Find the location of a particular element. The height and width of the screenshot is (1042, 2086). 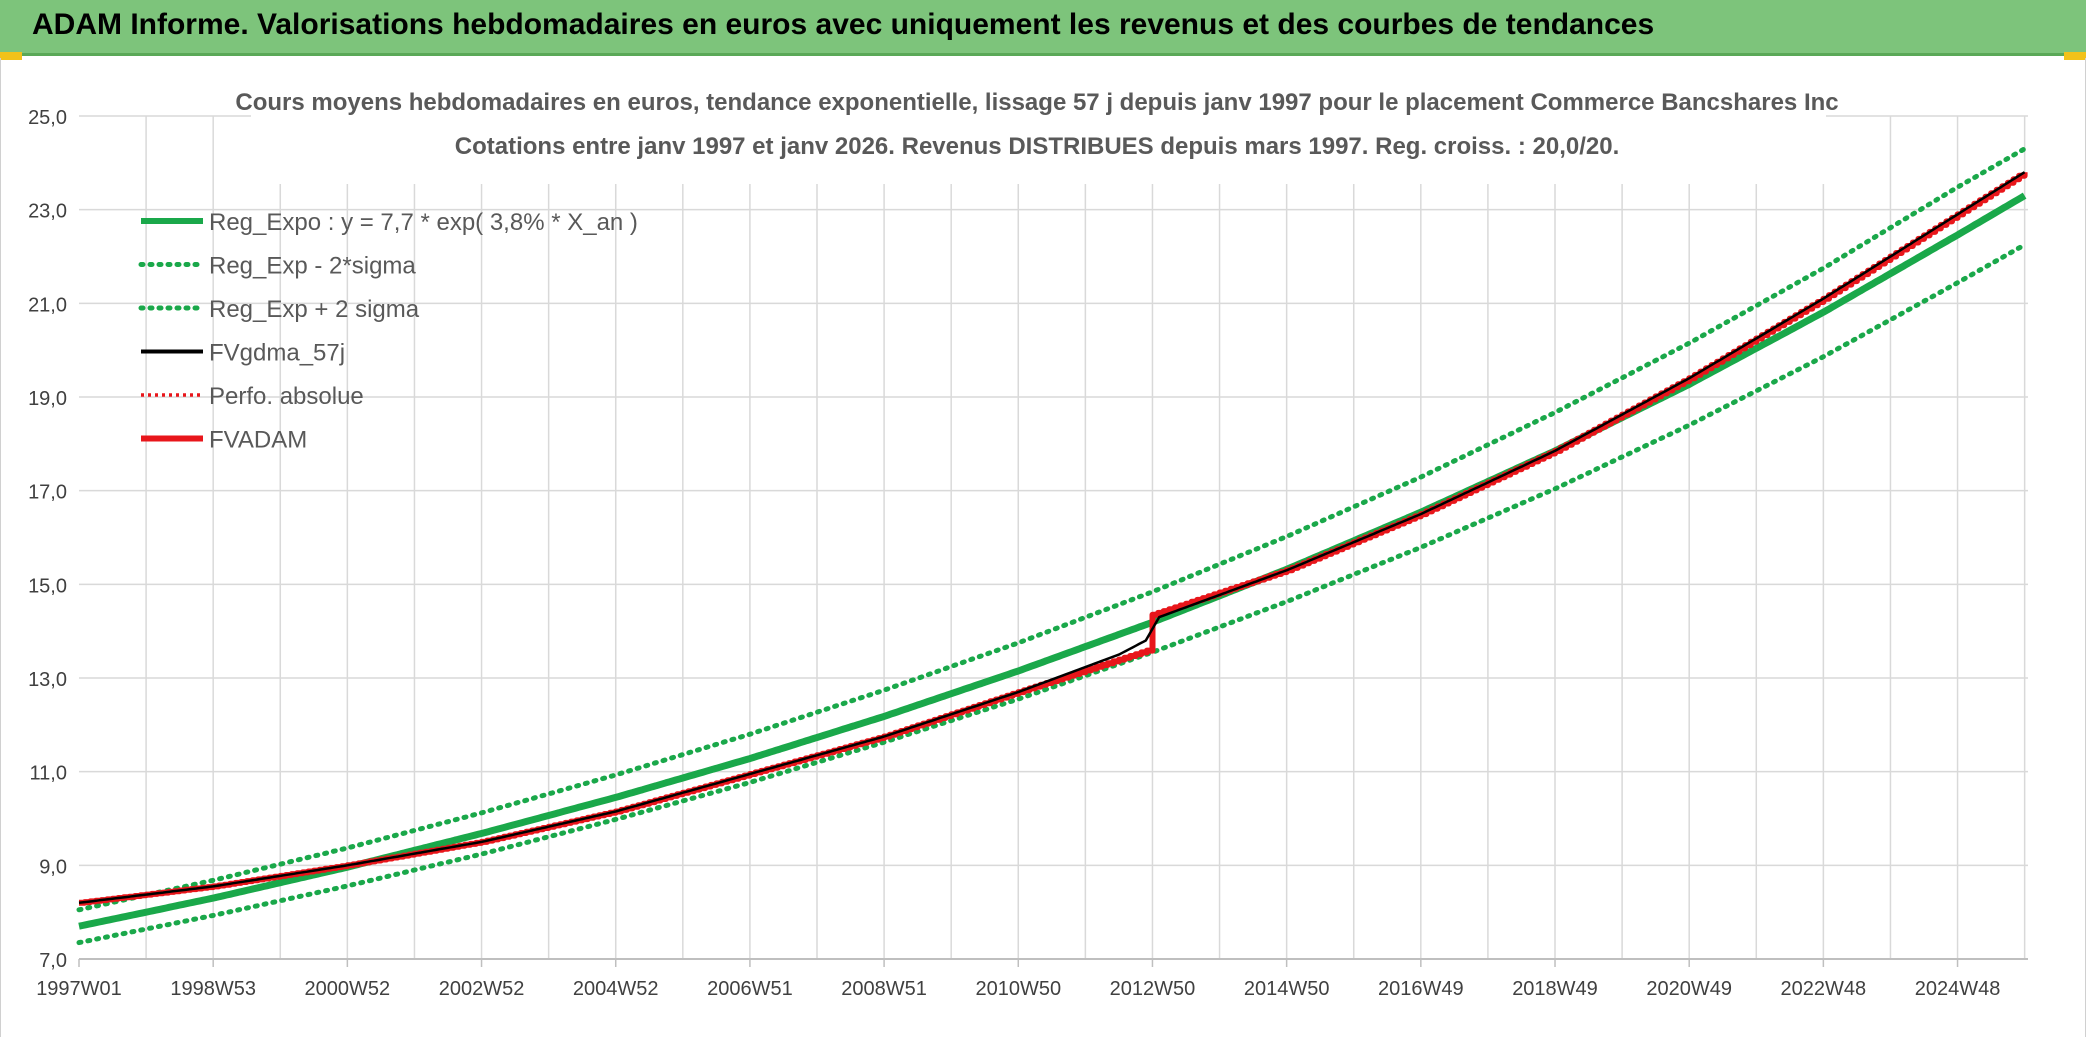

x-tick-label: 2010W50 is located at coordinates (1018, 989).